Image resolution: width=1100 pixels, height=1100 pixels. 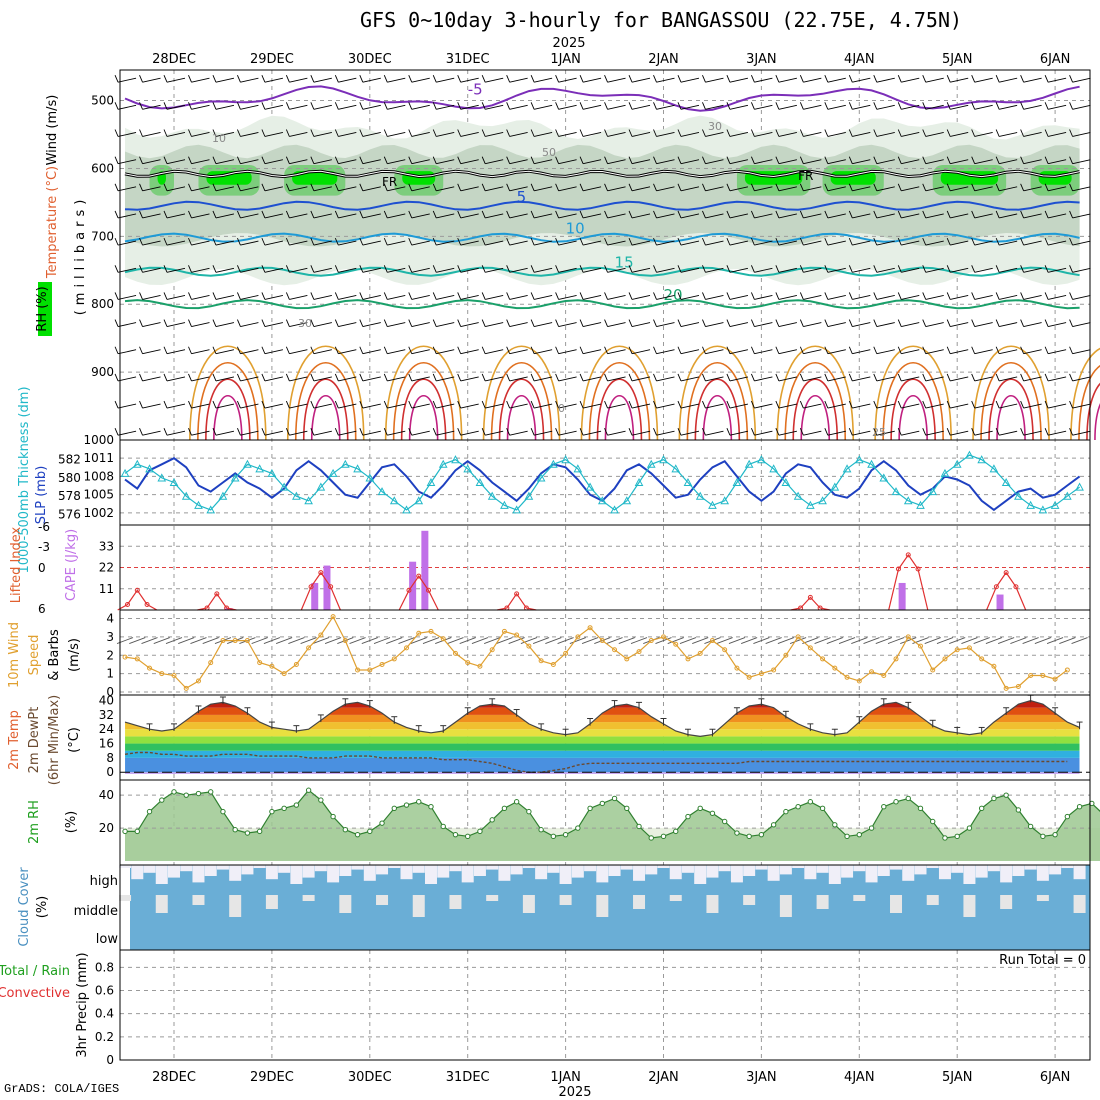 What do you see at coordinates (71, 822) in the screenshot?
I see `rh2m-unit-label: (%)` at bounding box center [71, 822].